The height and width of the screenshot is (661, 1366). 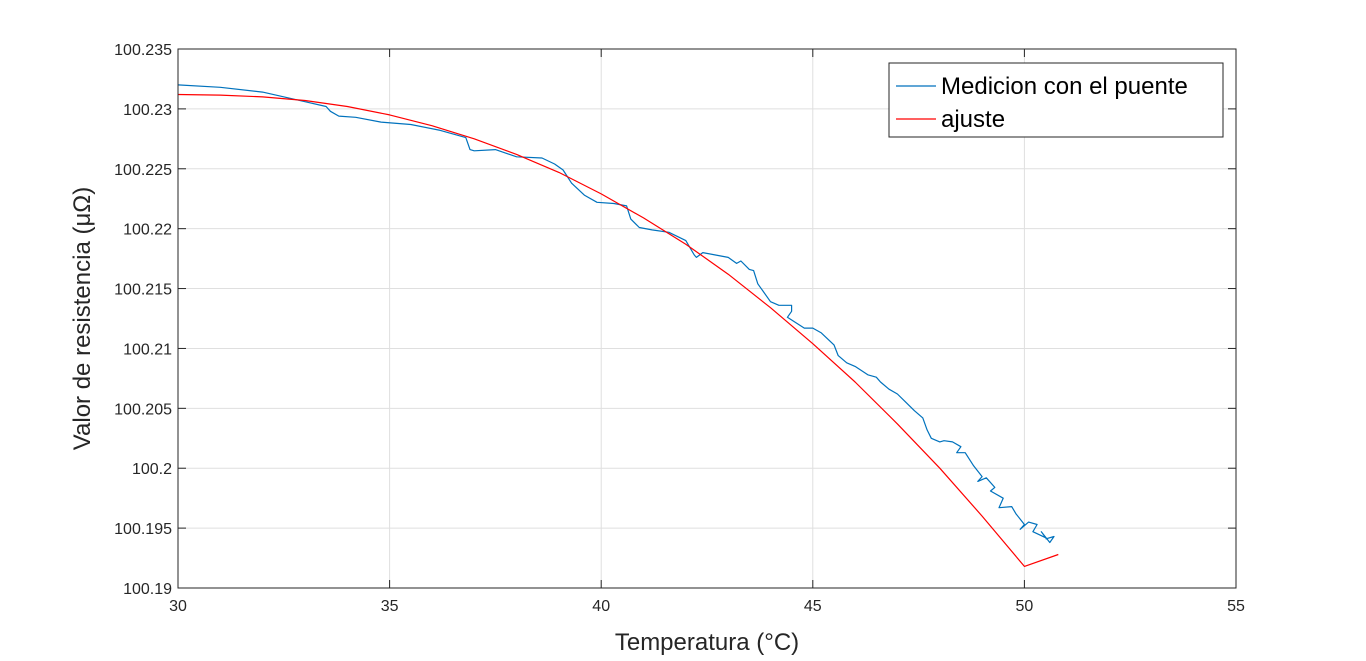 I want to click on legend-box, so click(x=1056, y=100).